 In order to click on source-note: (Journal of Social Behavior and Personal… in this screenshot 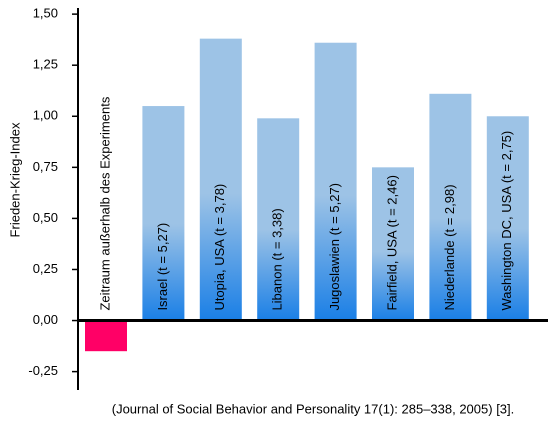, I will do `click(313, 408)`.